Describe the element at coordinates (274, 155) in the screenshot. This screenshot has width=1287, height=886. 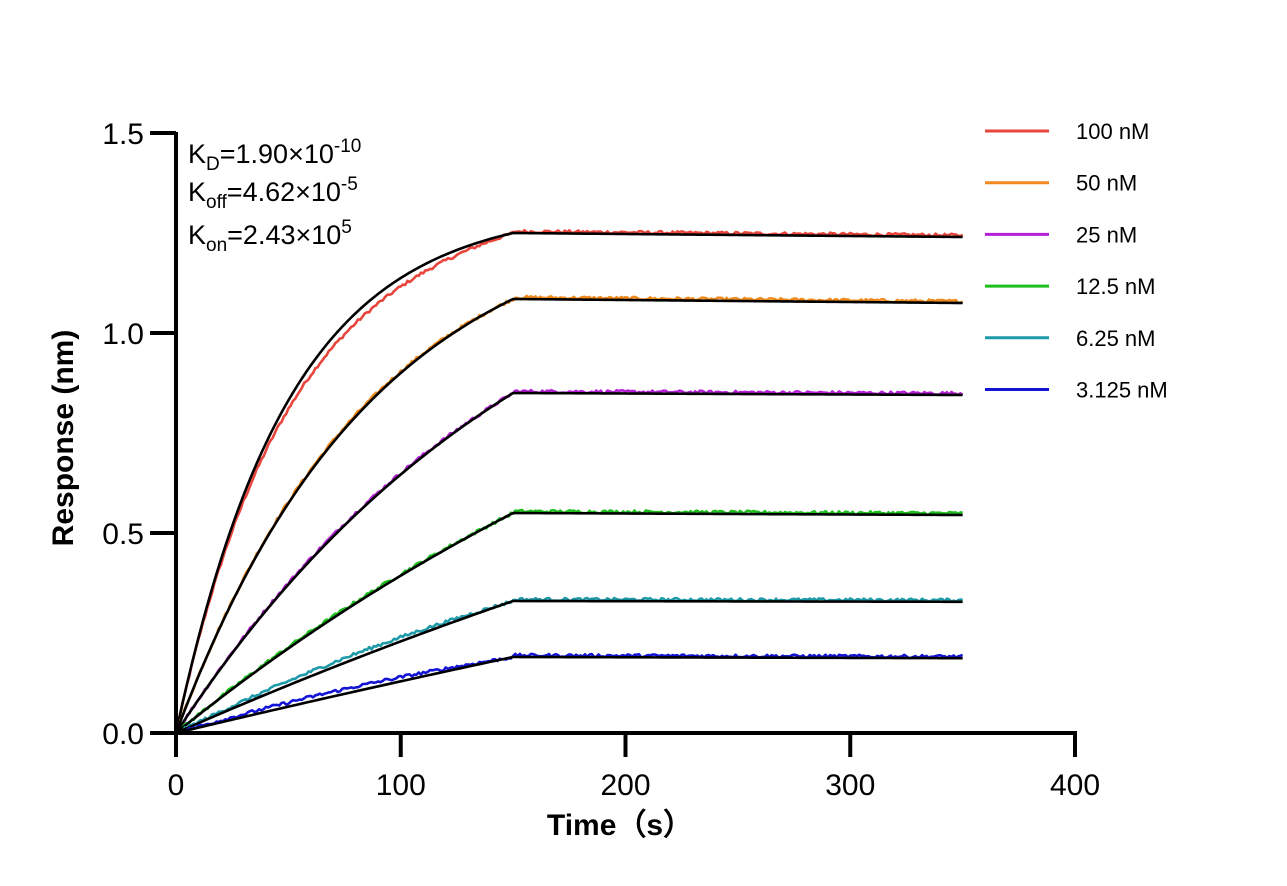
I see `kd-annotation: KD=1.90×10-10` at that location.